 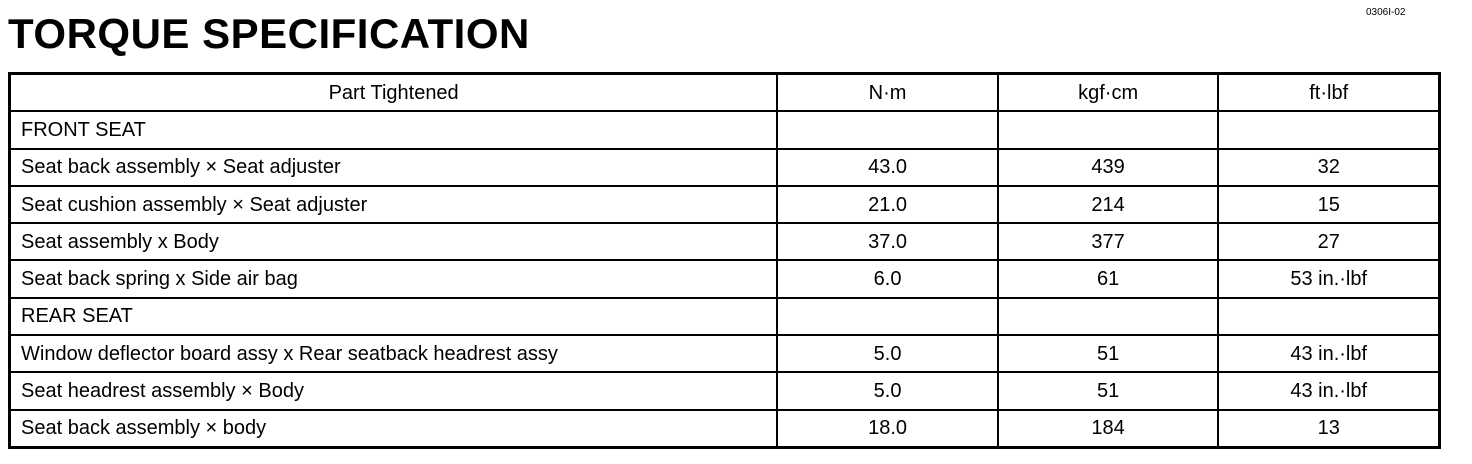 I want to click on cell-kgfcm: 61, so click(x=1108, y=279).